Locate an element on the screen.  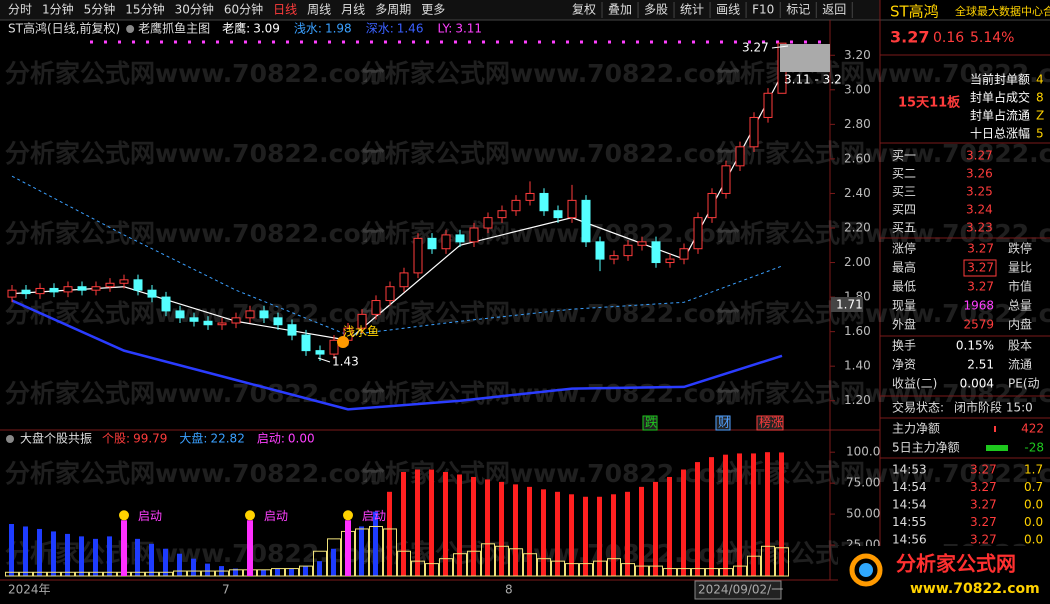
date-box is located at coordinates (738, 590).